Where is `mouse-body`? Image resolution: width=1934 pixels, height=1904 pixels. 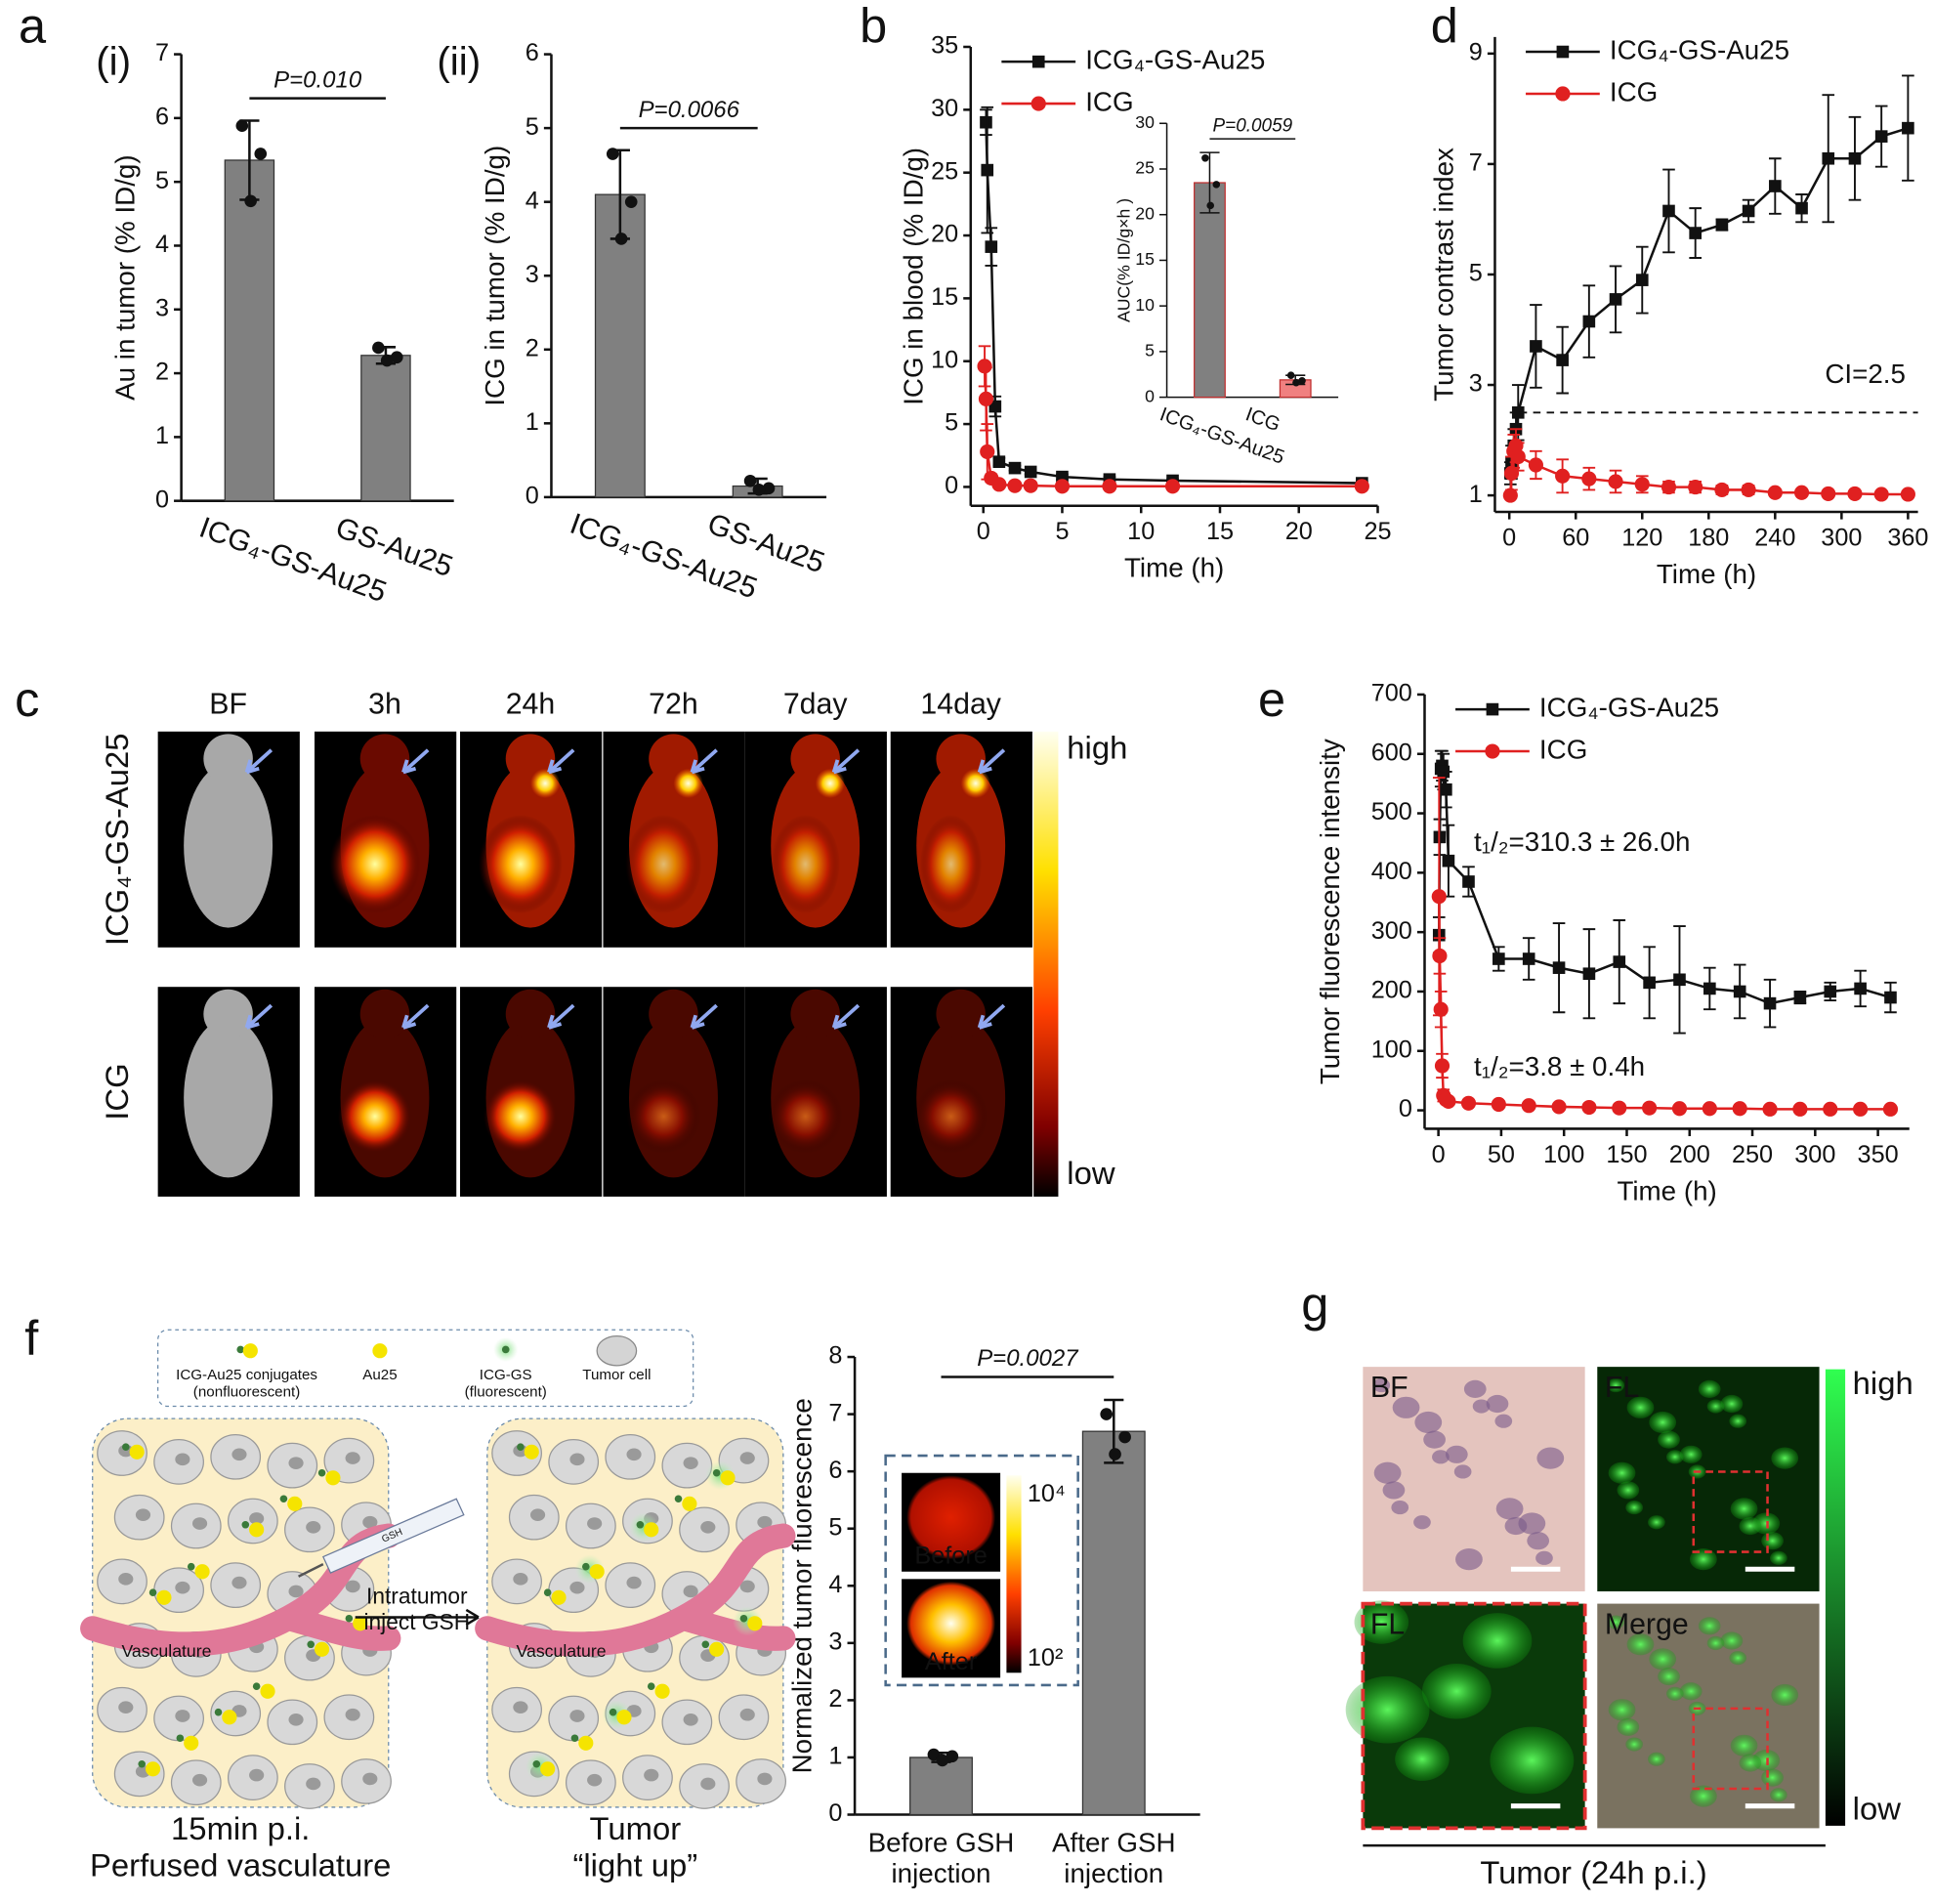 mouse-body is located at coordinates (228, 845).